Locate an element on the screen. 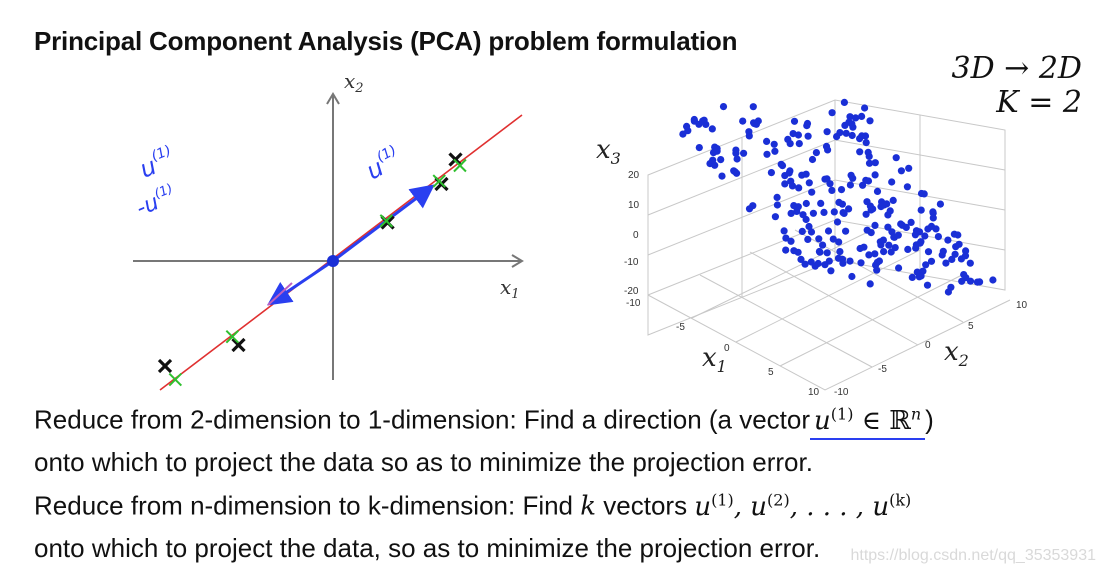 The height and width of the screenshot is (571, 1112). x2-axis-label: x2 is located at coordinates (354, 82).